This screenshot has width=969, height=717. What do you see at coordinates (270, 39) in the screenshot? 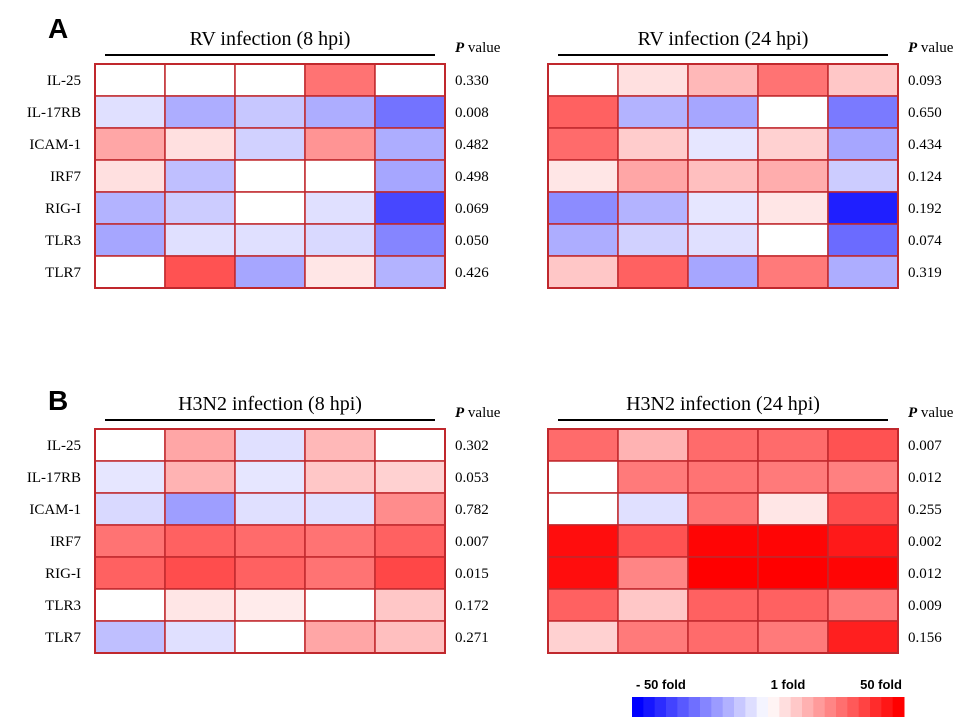
I see `subpanel-title: RV infection (8 hpi)` at bounding box center [270, 39].